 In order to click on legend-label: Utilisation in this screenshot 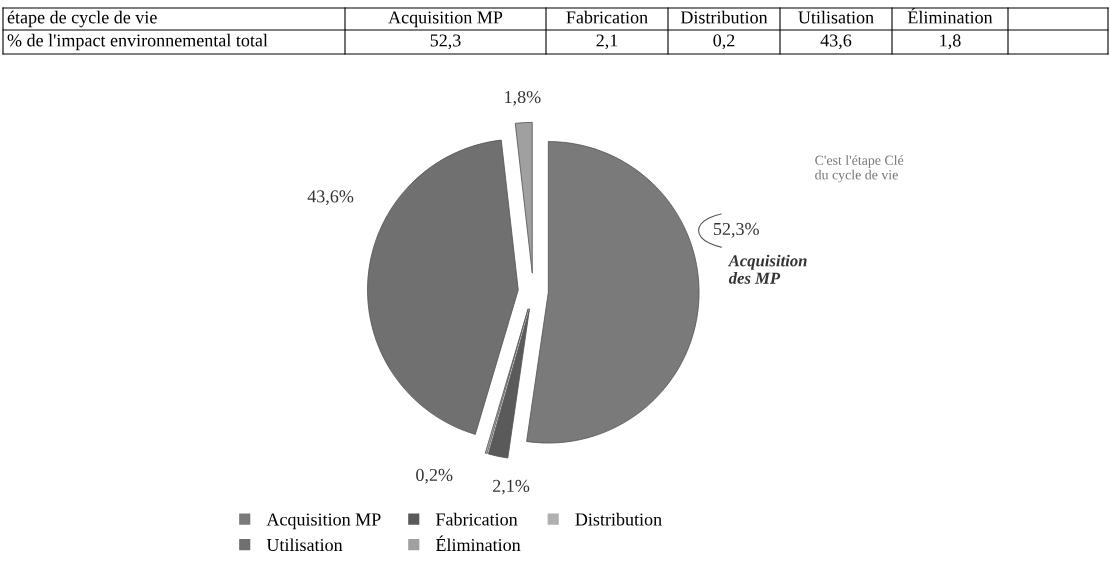, I will do `click(304, 545)`.